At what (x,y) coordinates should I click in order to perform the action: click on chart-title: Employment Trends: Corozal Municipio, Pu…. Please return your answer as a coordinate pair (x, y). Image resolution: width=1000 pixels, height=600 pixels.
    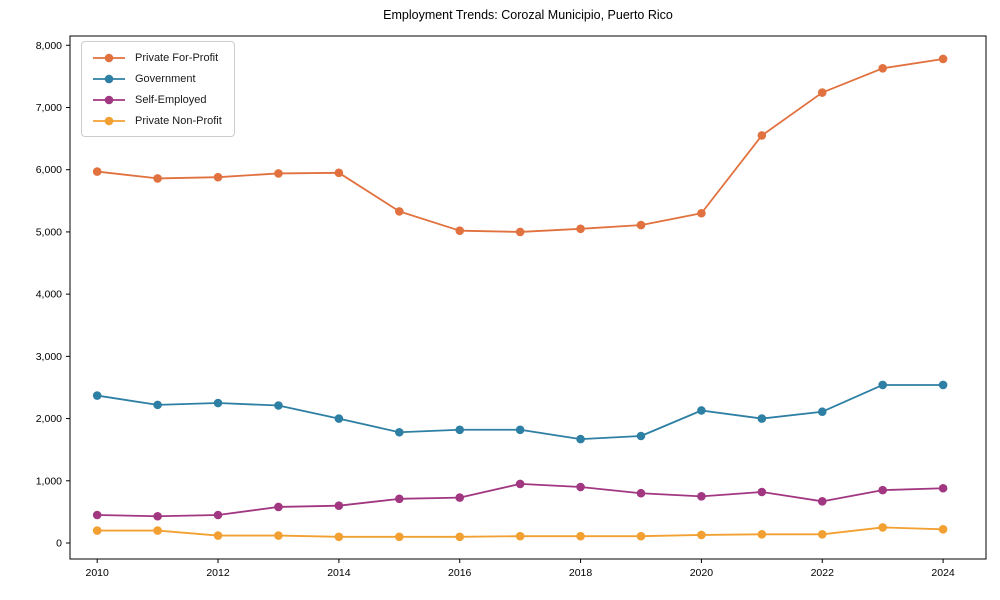
    Looking at the image, I should click on (528, 15).